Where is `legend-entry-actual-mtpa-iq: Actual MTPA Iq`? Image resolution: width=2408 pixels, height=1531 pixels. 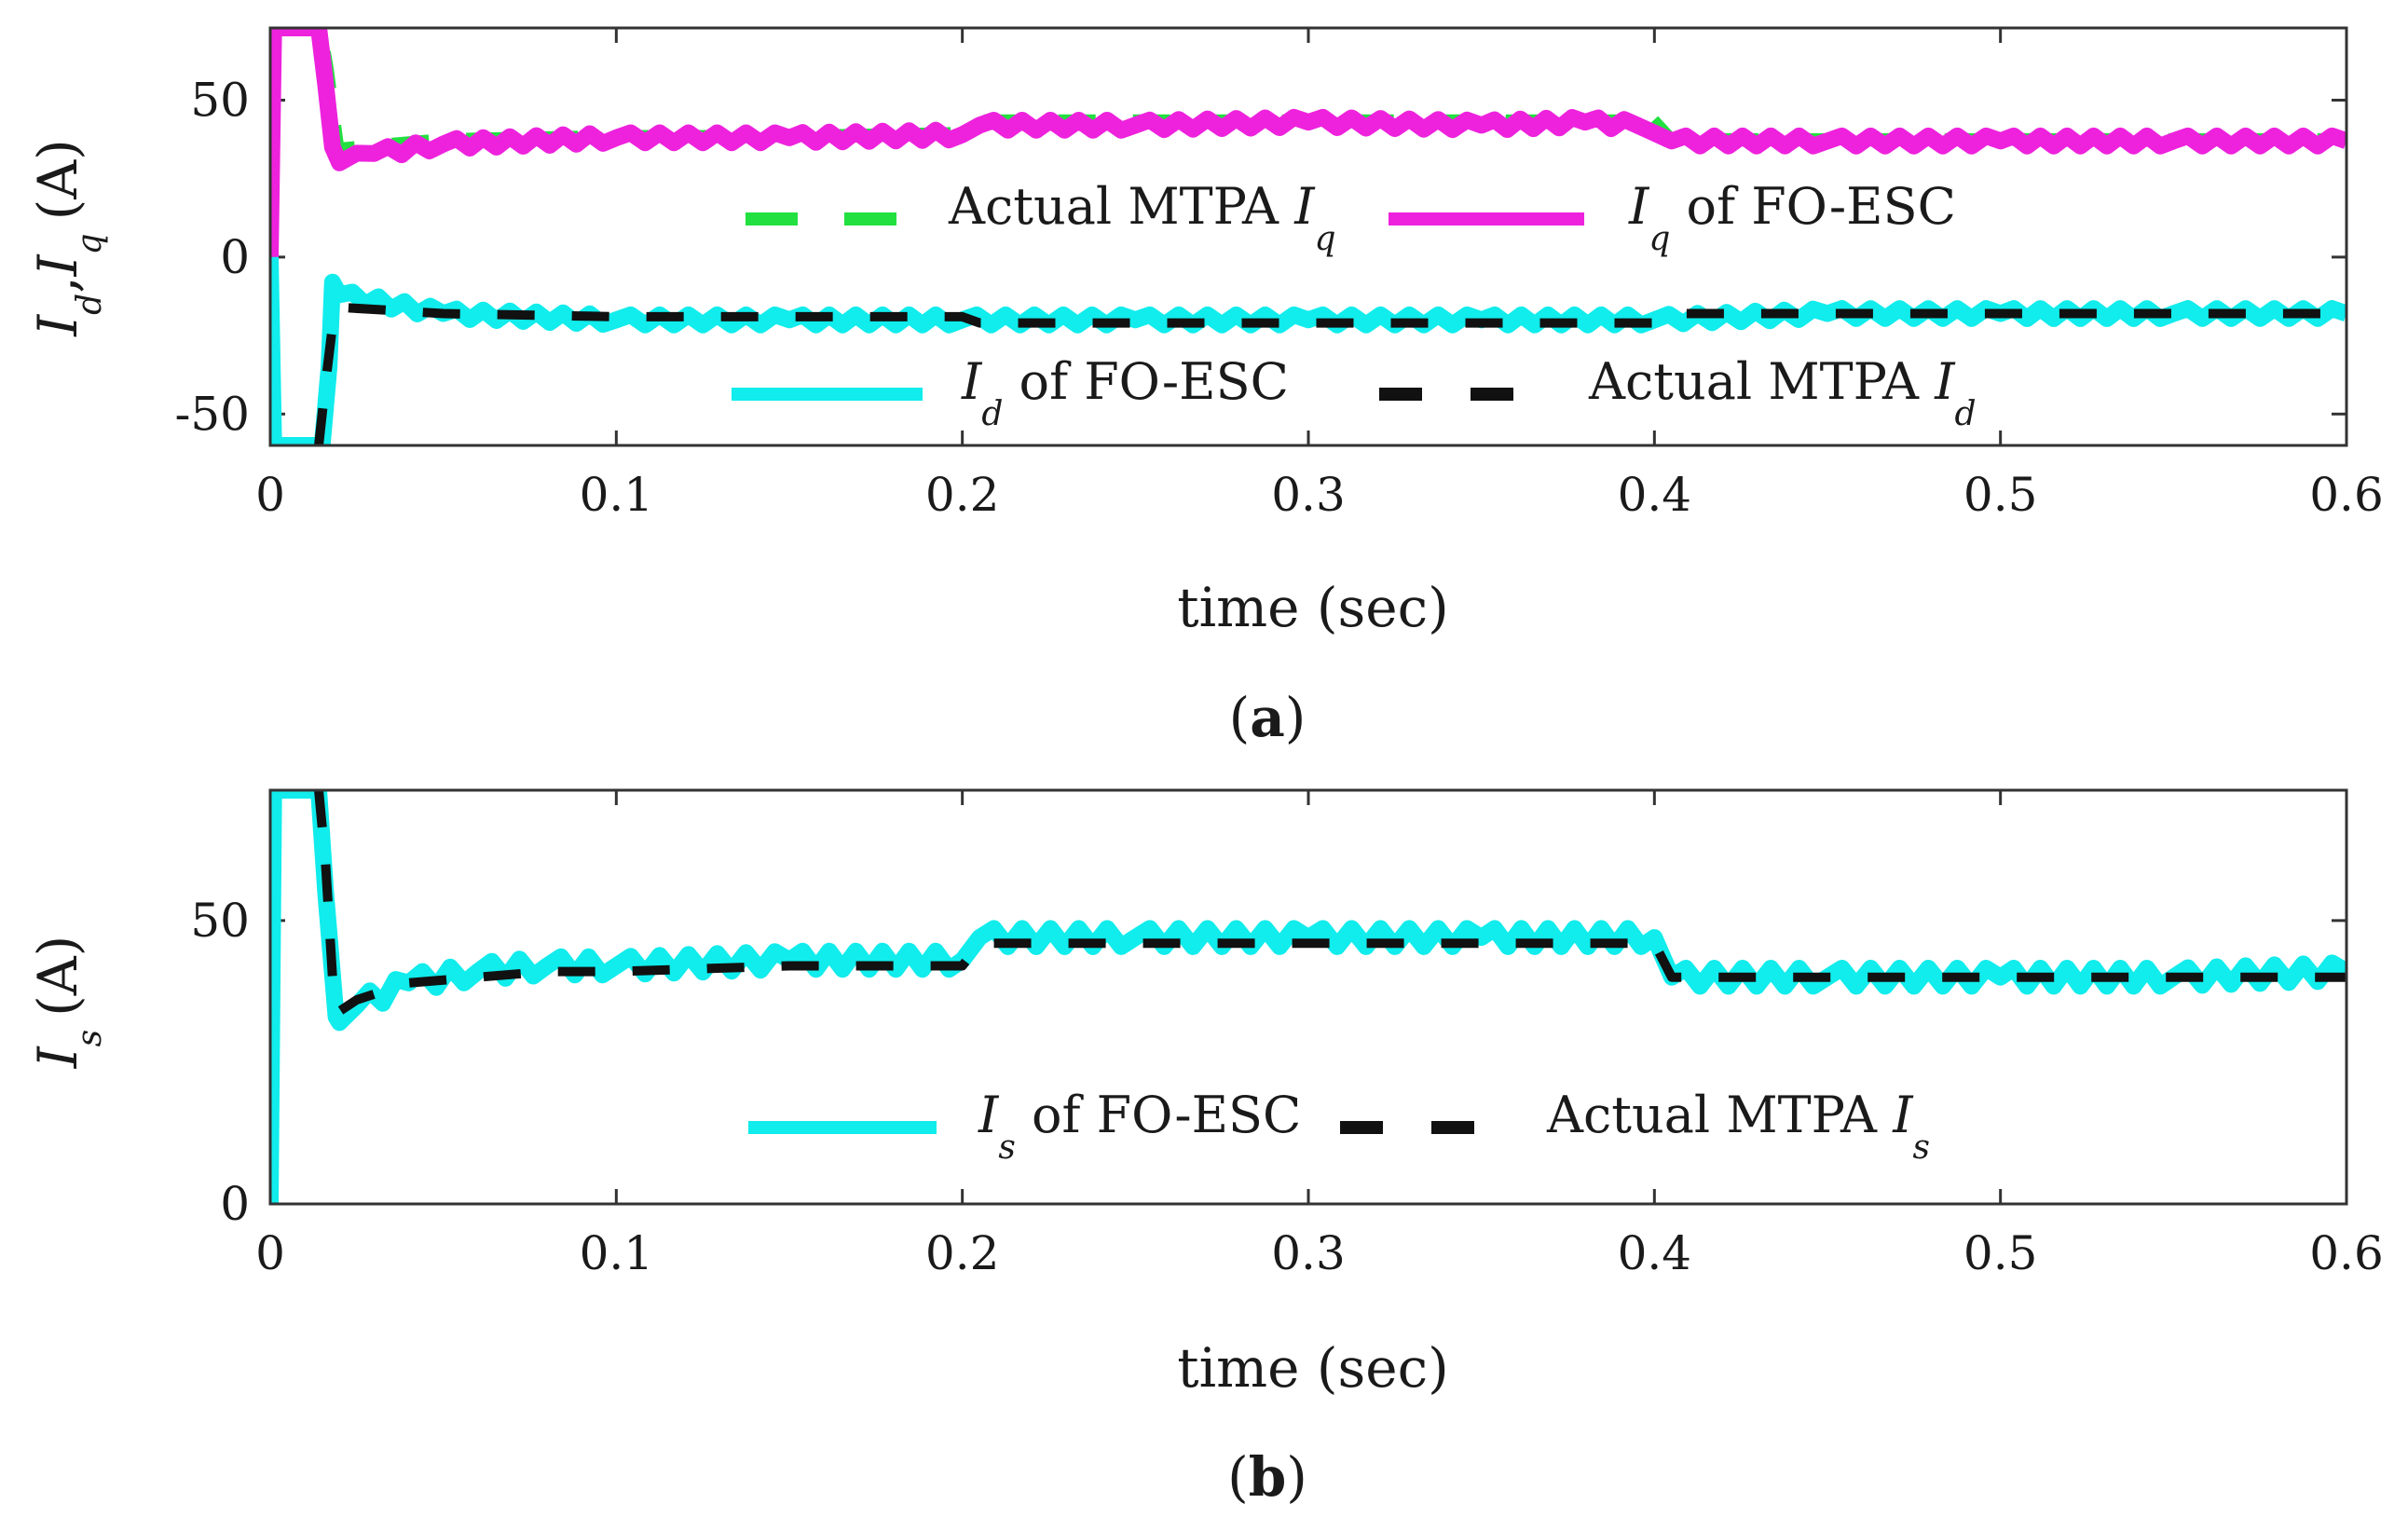
legend-entry-actual-mtpa-iq: Actual MTPA Iq is located at coordinates (1142, 218).